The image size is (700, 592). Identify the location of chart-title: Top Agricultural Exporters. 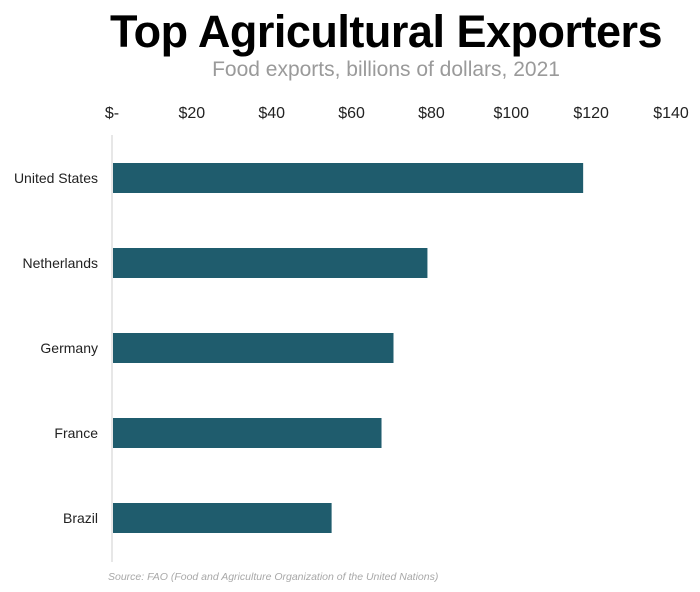
(386, 31).